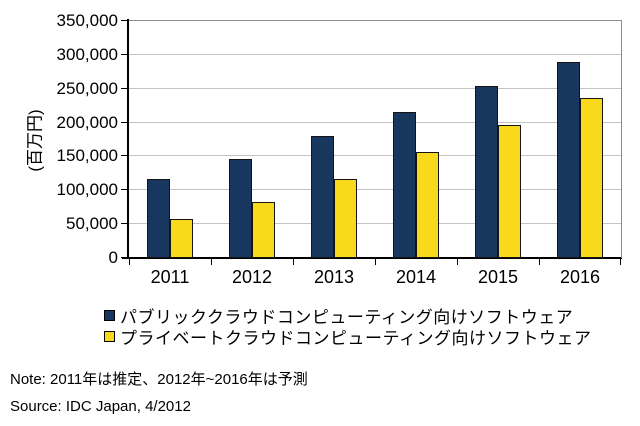 Image resolution: width=640 pixels, height=426 pixels. I want to click on x-tick-label: 2013, so click(334, 277).